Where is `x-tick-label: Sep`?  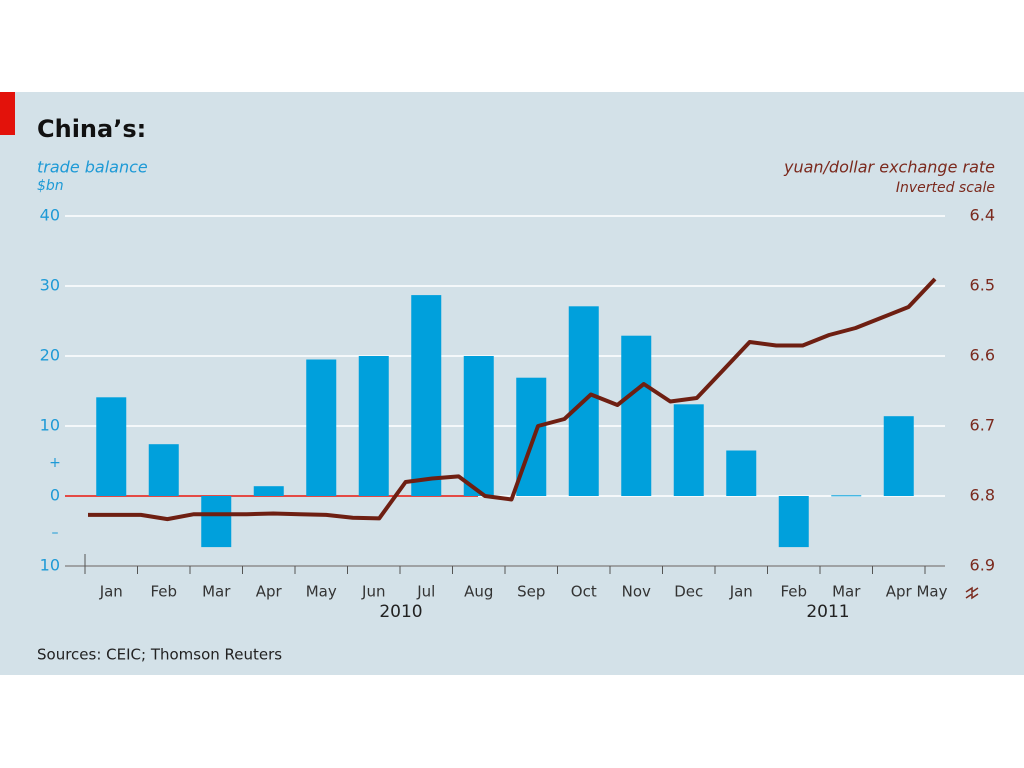
x-tick-label: Sep is located at coordinates (531, 592).